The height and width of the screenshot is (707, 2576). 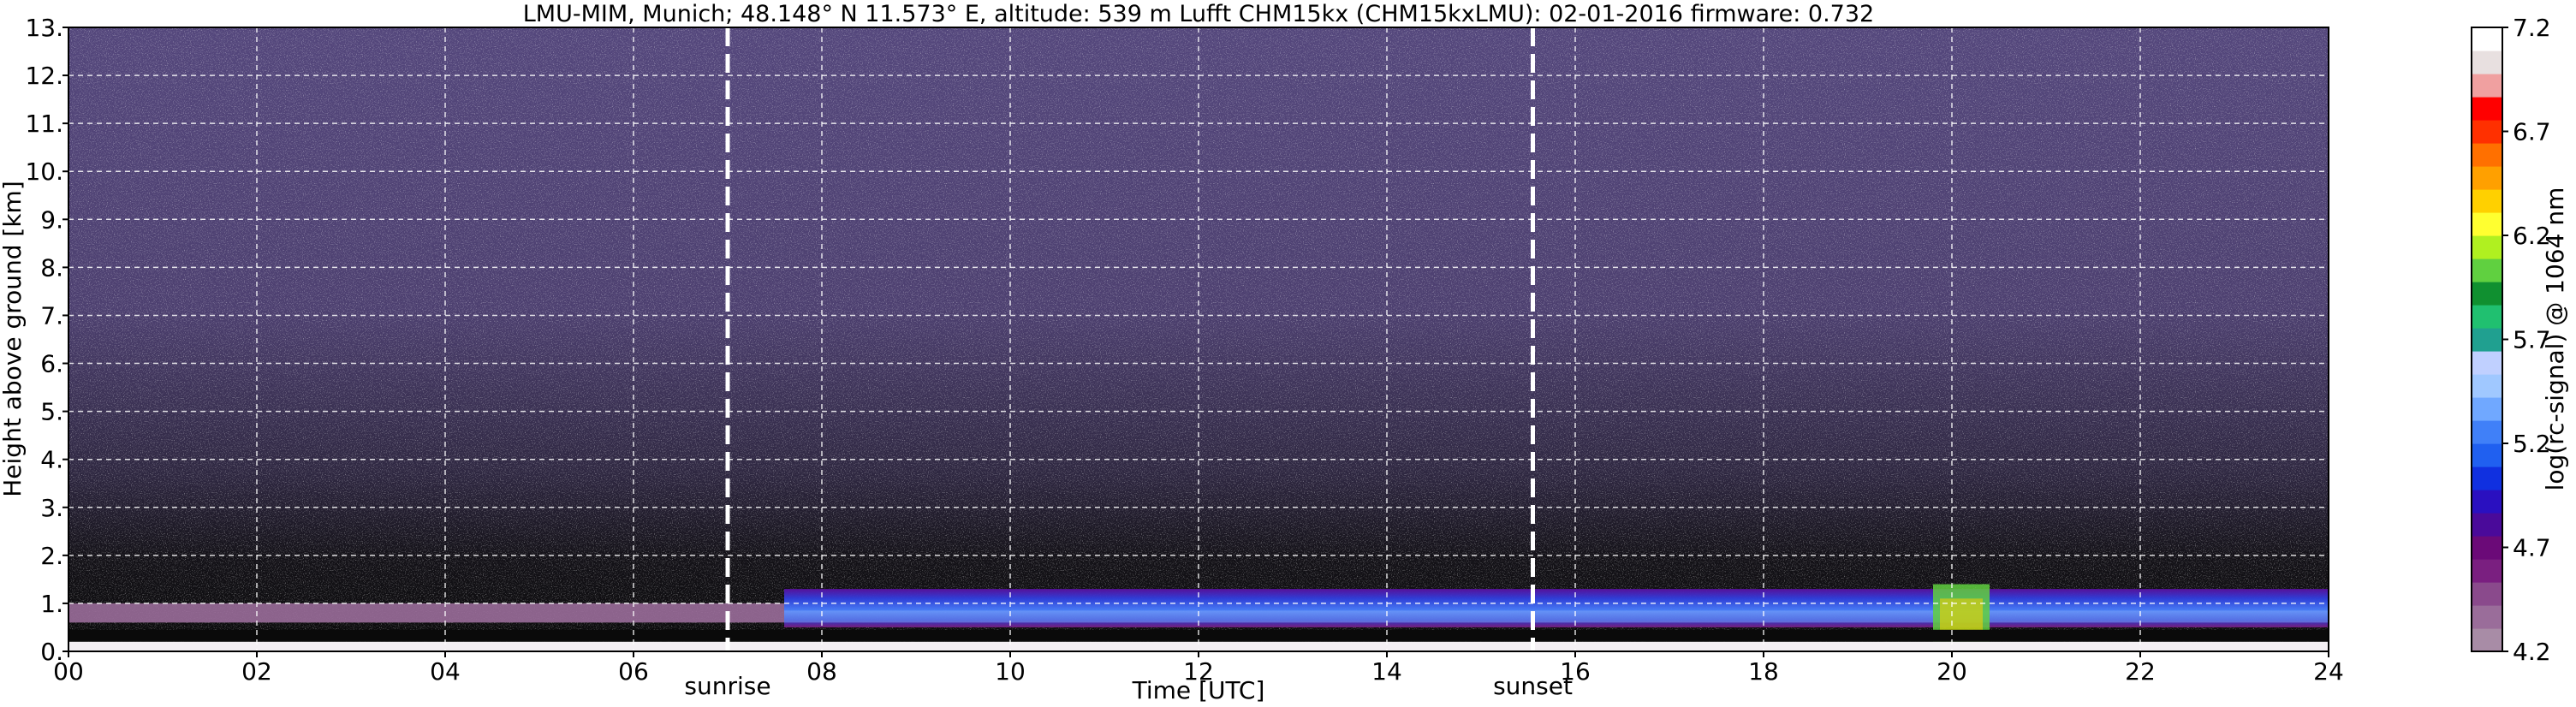 What do you see at coordinates (51, 315) in the screenshot?
I see `y-tick-label: 7.` at bounding box center [51, 315].